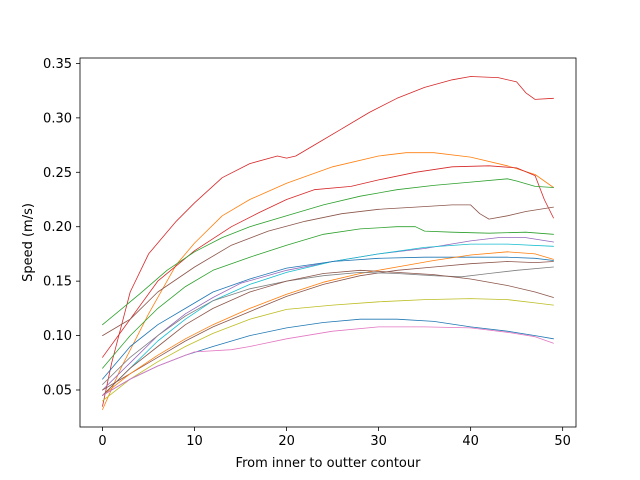  Describe the element at coordinates (378, 441) in the screenshot. I see `x-tick-label: 30` at that location.